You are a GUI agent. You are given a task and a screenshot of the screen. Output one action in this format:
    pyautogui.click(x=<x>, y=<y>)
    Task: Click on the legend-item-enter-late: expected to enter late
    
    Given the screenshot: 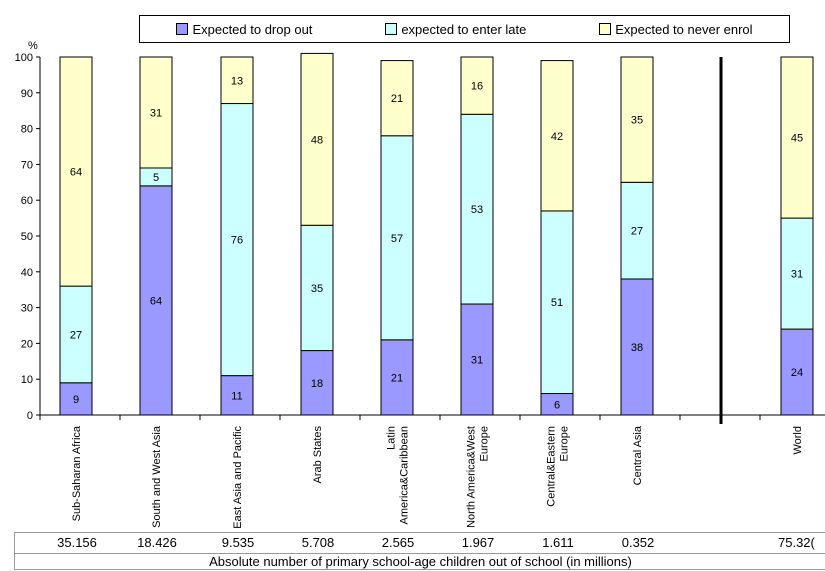 What is the action you would take?
    pyautogui.click(x=455, y=29)
    